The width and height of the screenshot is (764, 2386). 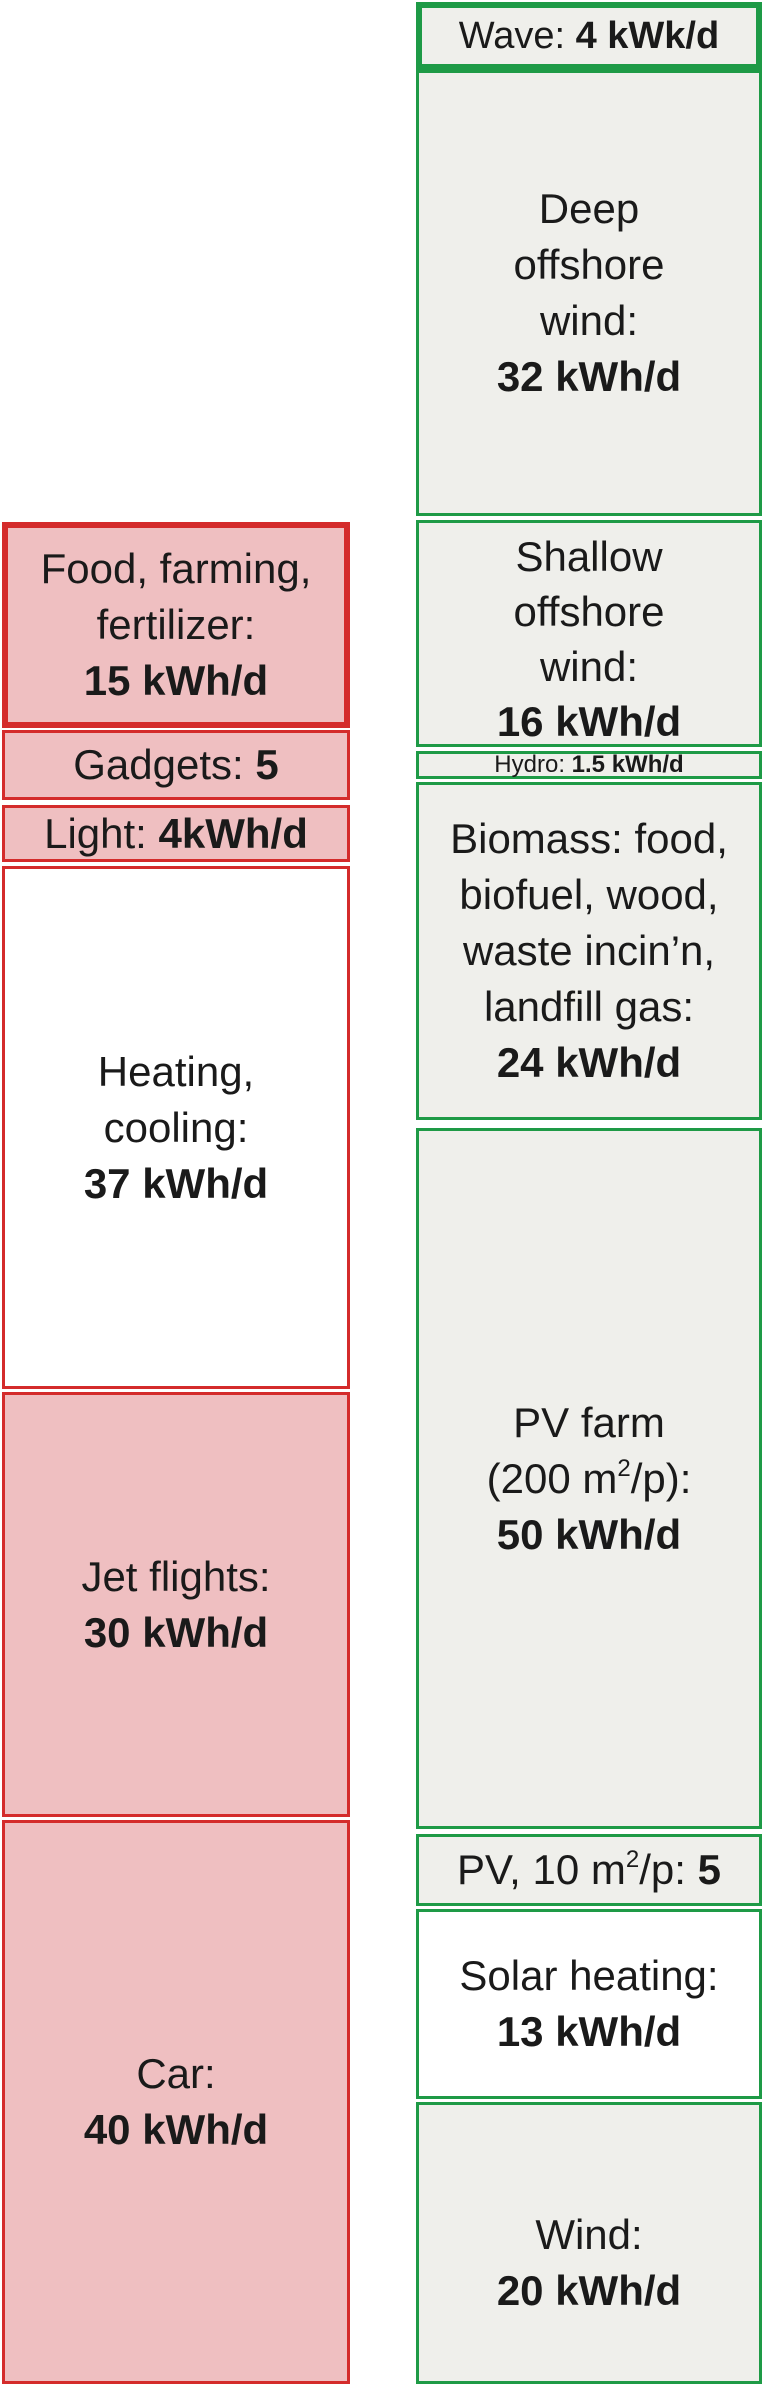 What do you see at coordinates (589, 320) in the screenshot?
I see `deep-wind-line3: wind:` at bounding box center [589, 320].